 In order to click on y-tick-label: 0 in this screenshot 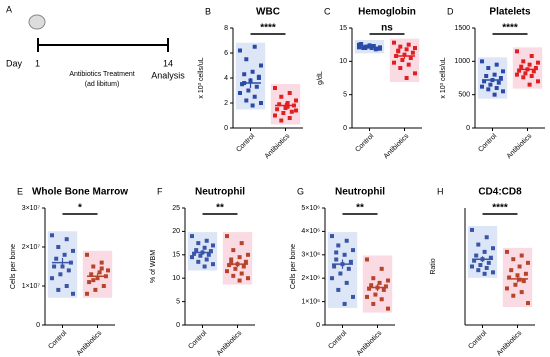, I will do `click(345, 128)`.